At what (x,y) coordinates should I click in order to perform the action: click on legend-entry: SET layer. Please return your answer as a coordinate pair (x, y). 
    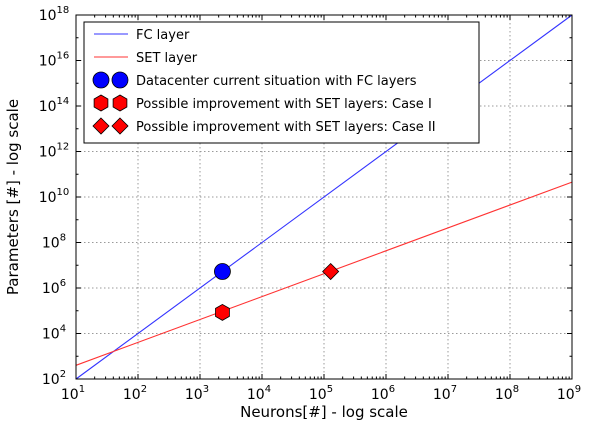
    Looking at the image, I should click on (146, 58).